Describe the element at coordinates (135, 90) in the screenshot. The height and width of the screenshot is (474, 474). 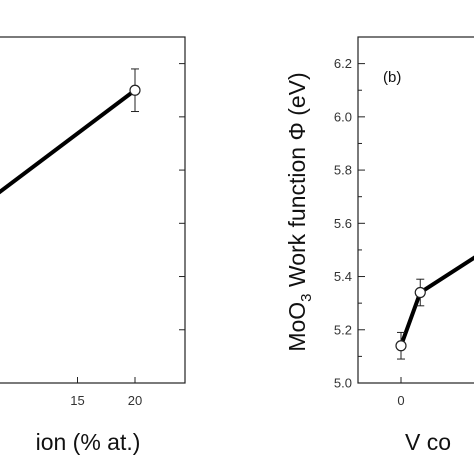
I see `left-data-point` at that location.